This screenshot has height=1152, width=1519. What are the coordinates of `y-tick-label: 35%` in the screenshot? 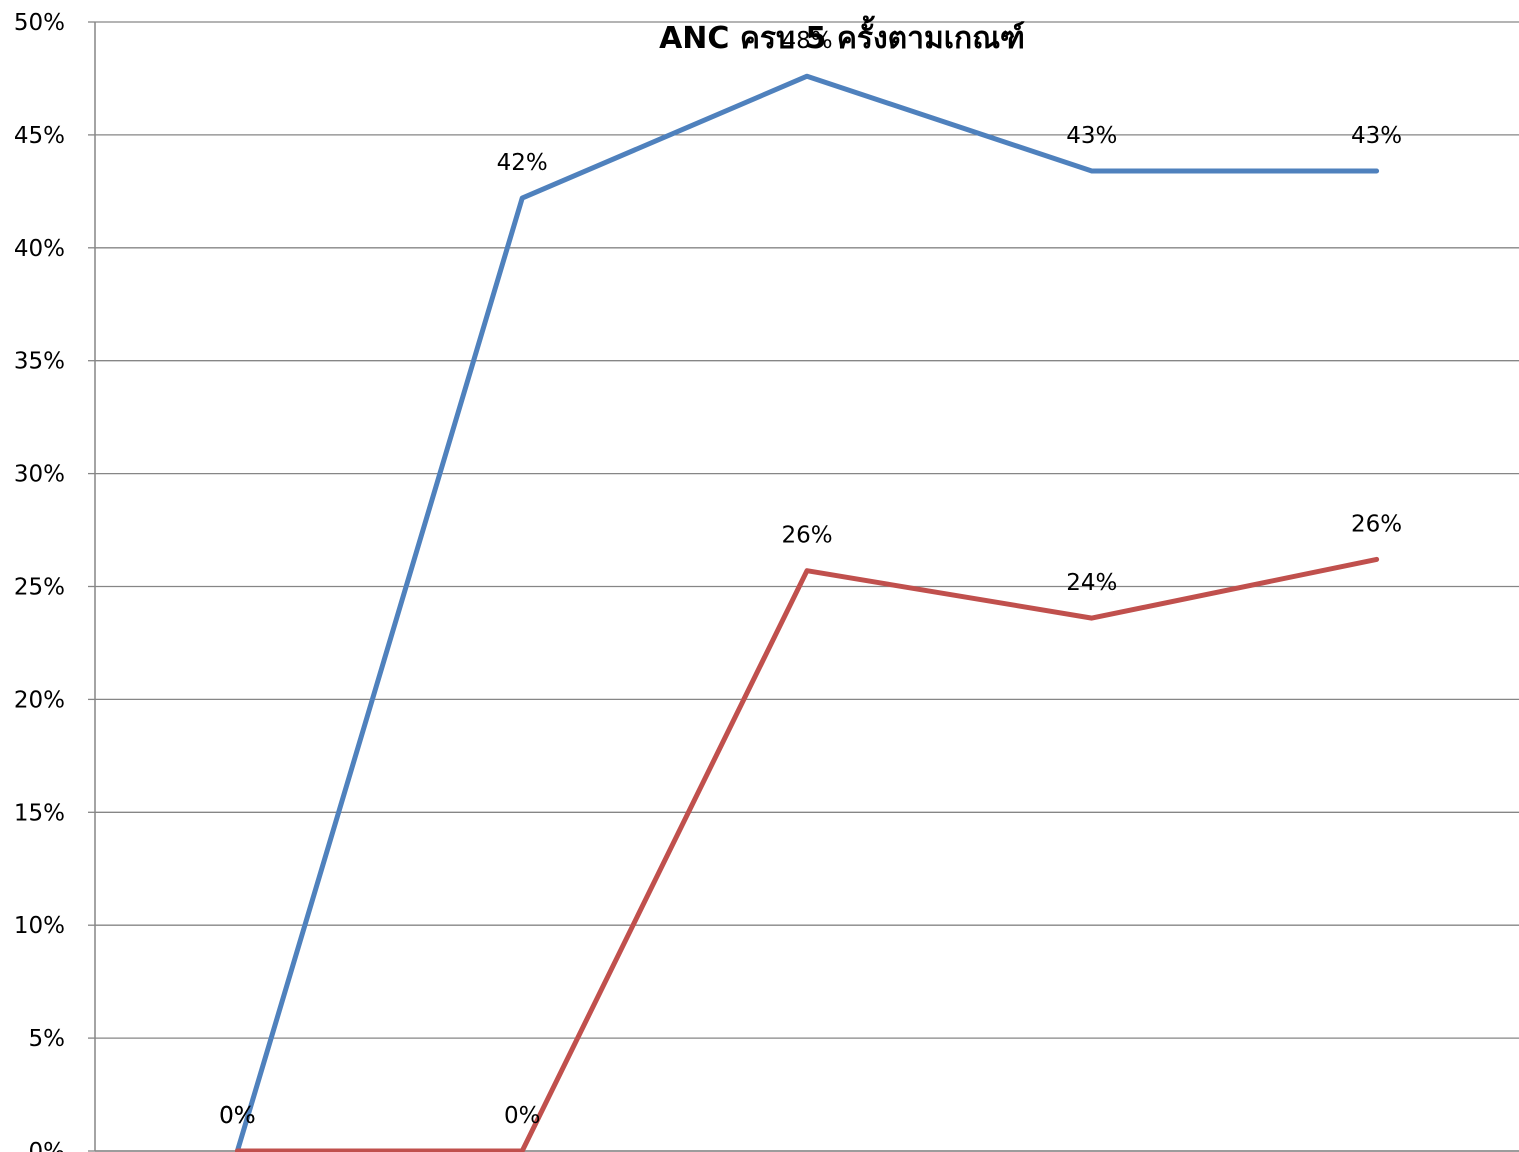 It's located at (39, 362).